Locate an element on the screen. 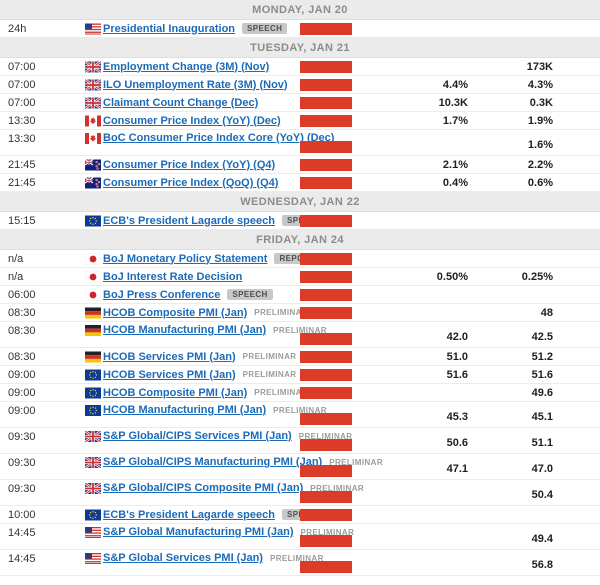  event-link: BoJ Interest Rate Decision is located at coordinates (173, 276).